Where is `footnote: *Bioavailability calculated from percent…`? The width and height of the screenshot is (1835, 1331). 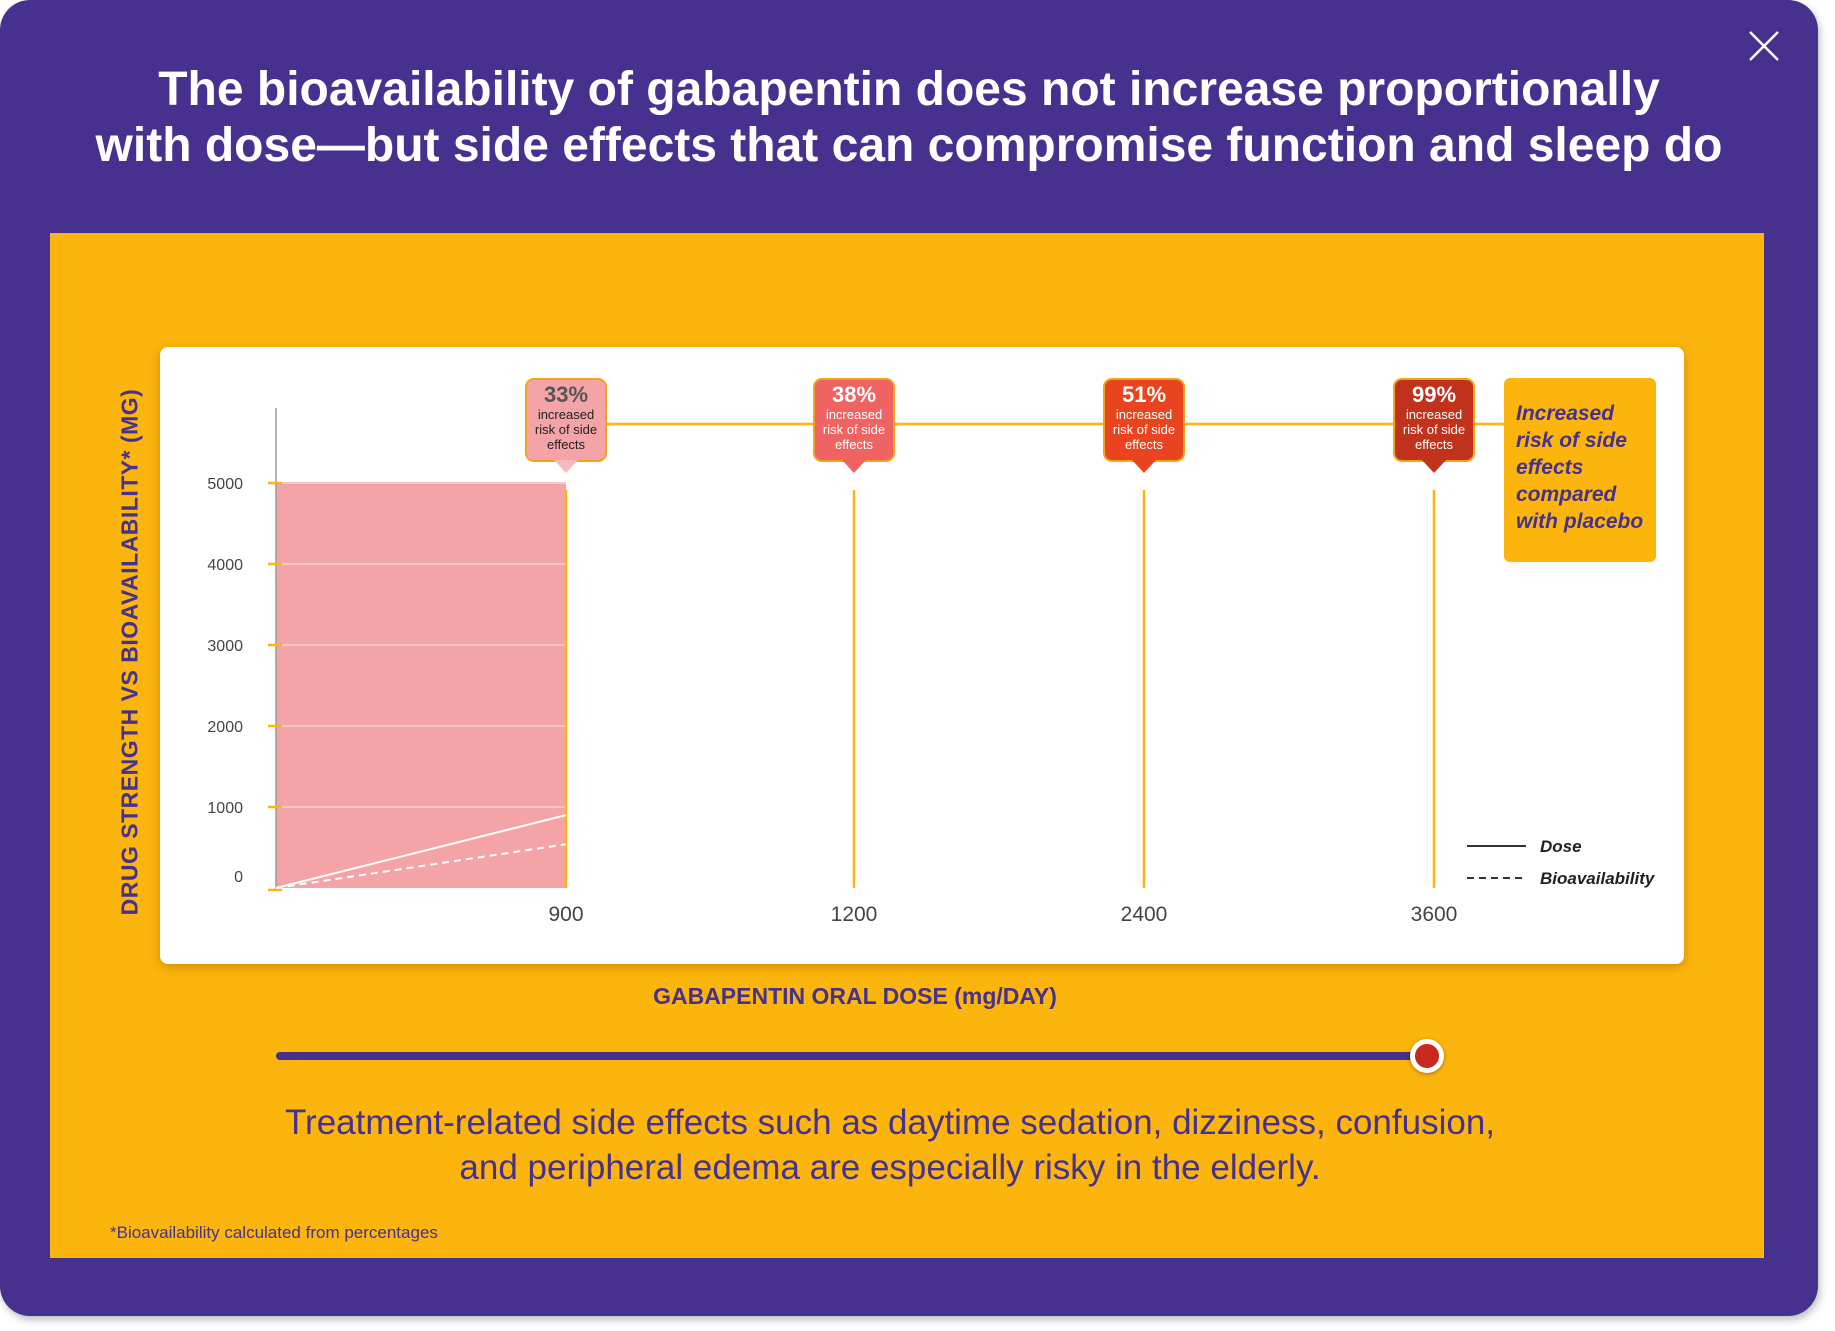 footnote: *Bioavailability calculated from percent… is located at coordinates (274, 1232).